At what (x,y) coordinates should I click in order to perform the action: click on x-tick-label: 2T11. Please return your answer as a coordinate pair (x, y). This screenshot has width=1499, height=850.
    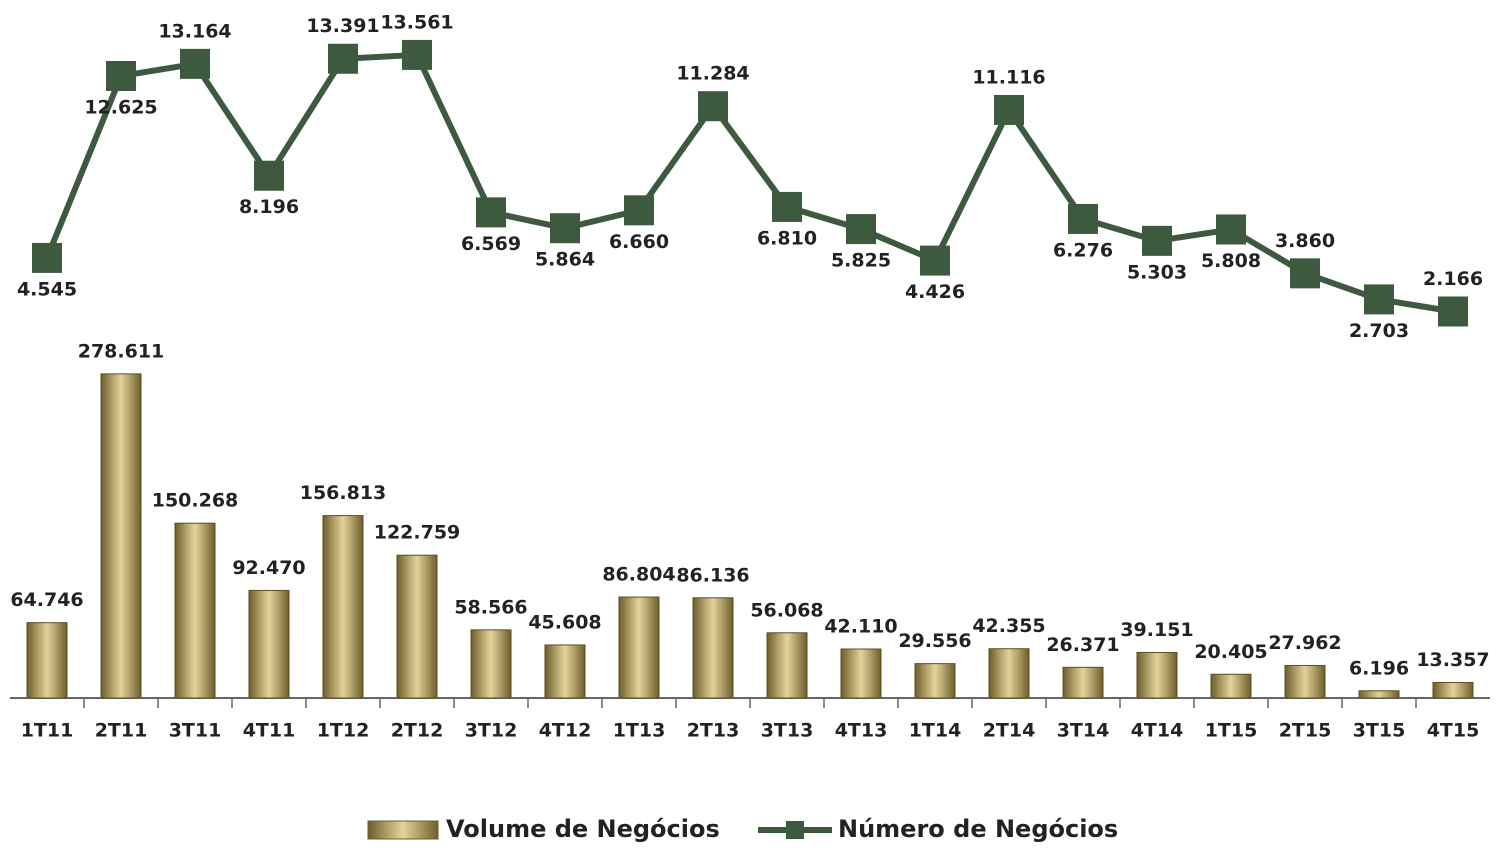
    Looking at the image, I should click on (121, 731).